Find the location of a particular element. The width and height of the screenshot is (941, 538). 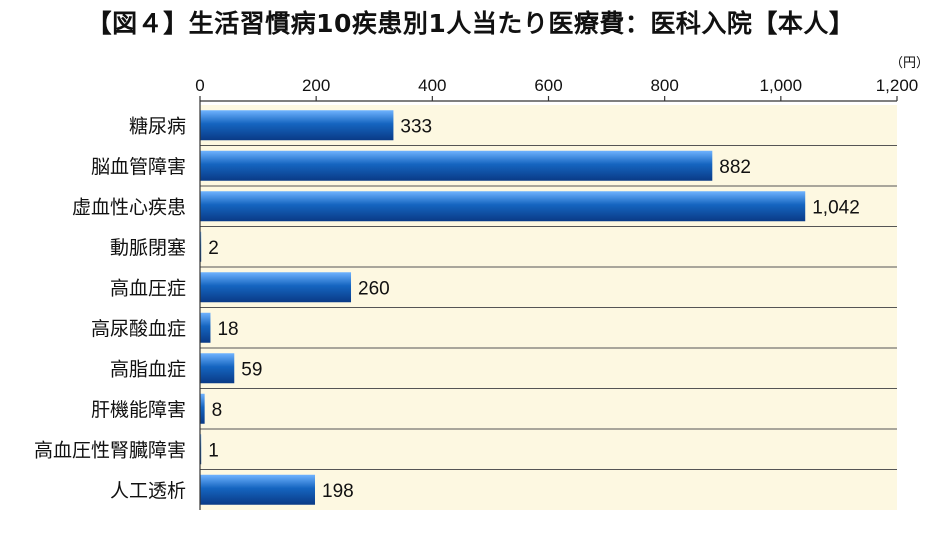

category-label: 高尿酸血症 is located at coordinates (138, 329).